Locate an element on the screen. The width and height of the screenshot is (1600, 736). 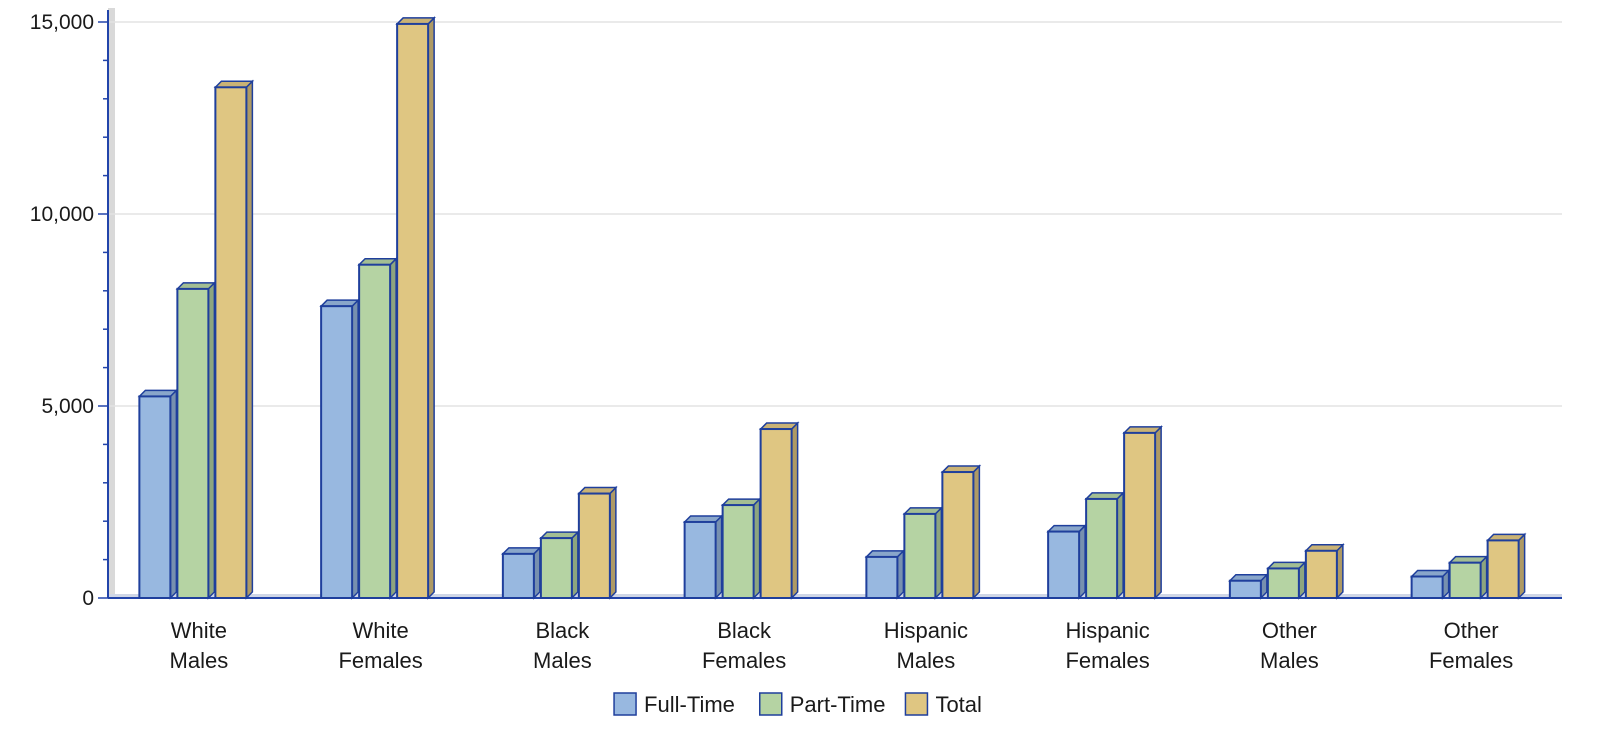
legend-label: Total is located at coordinates (958, 704).